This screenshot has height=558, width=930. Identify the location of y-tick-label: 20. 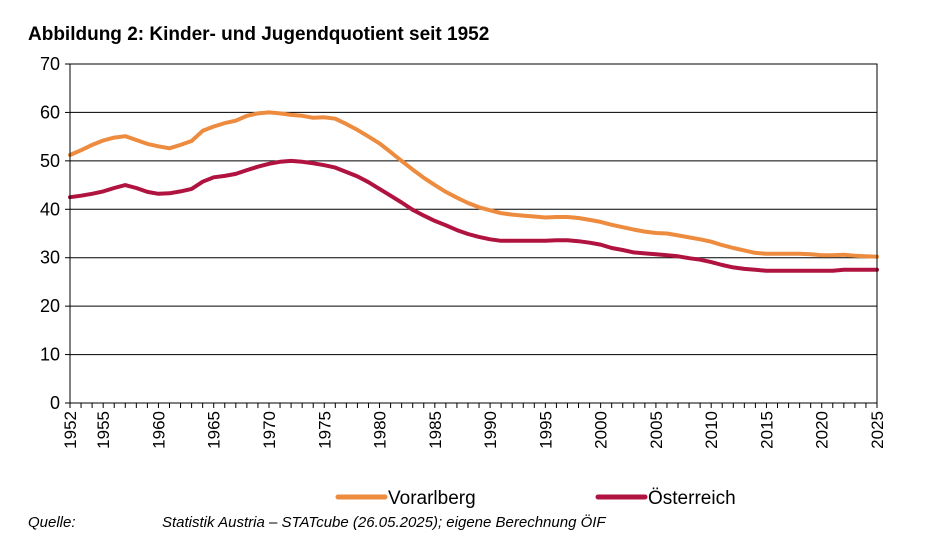
(50, 306).